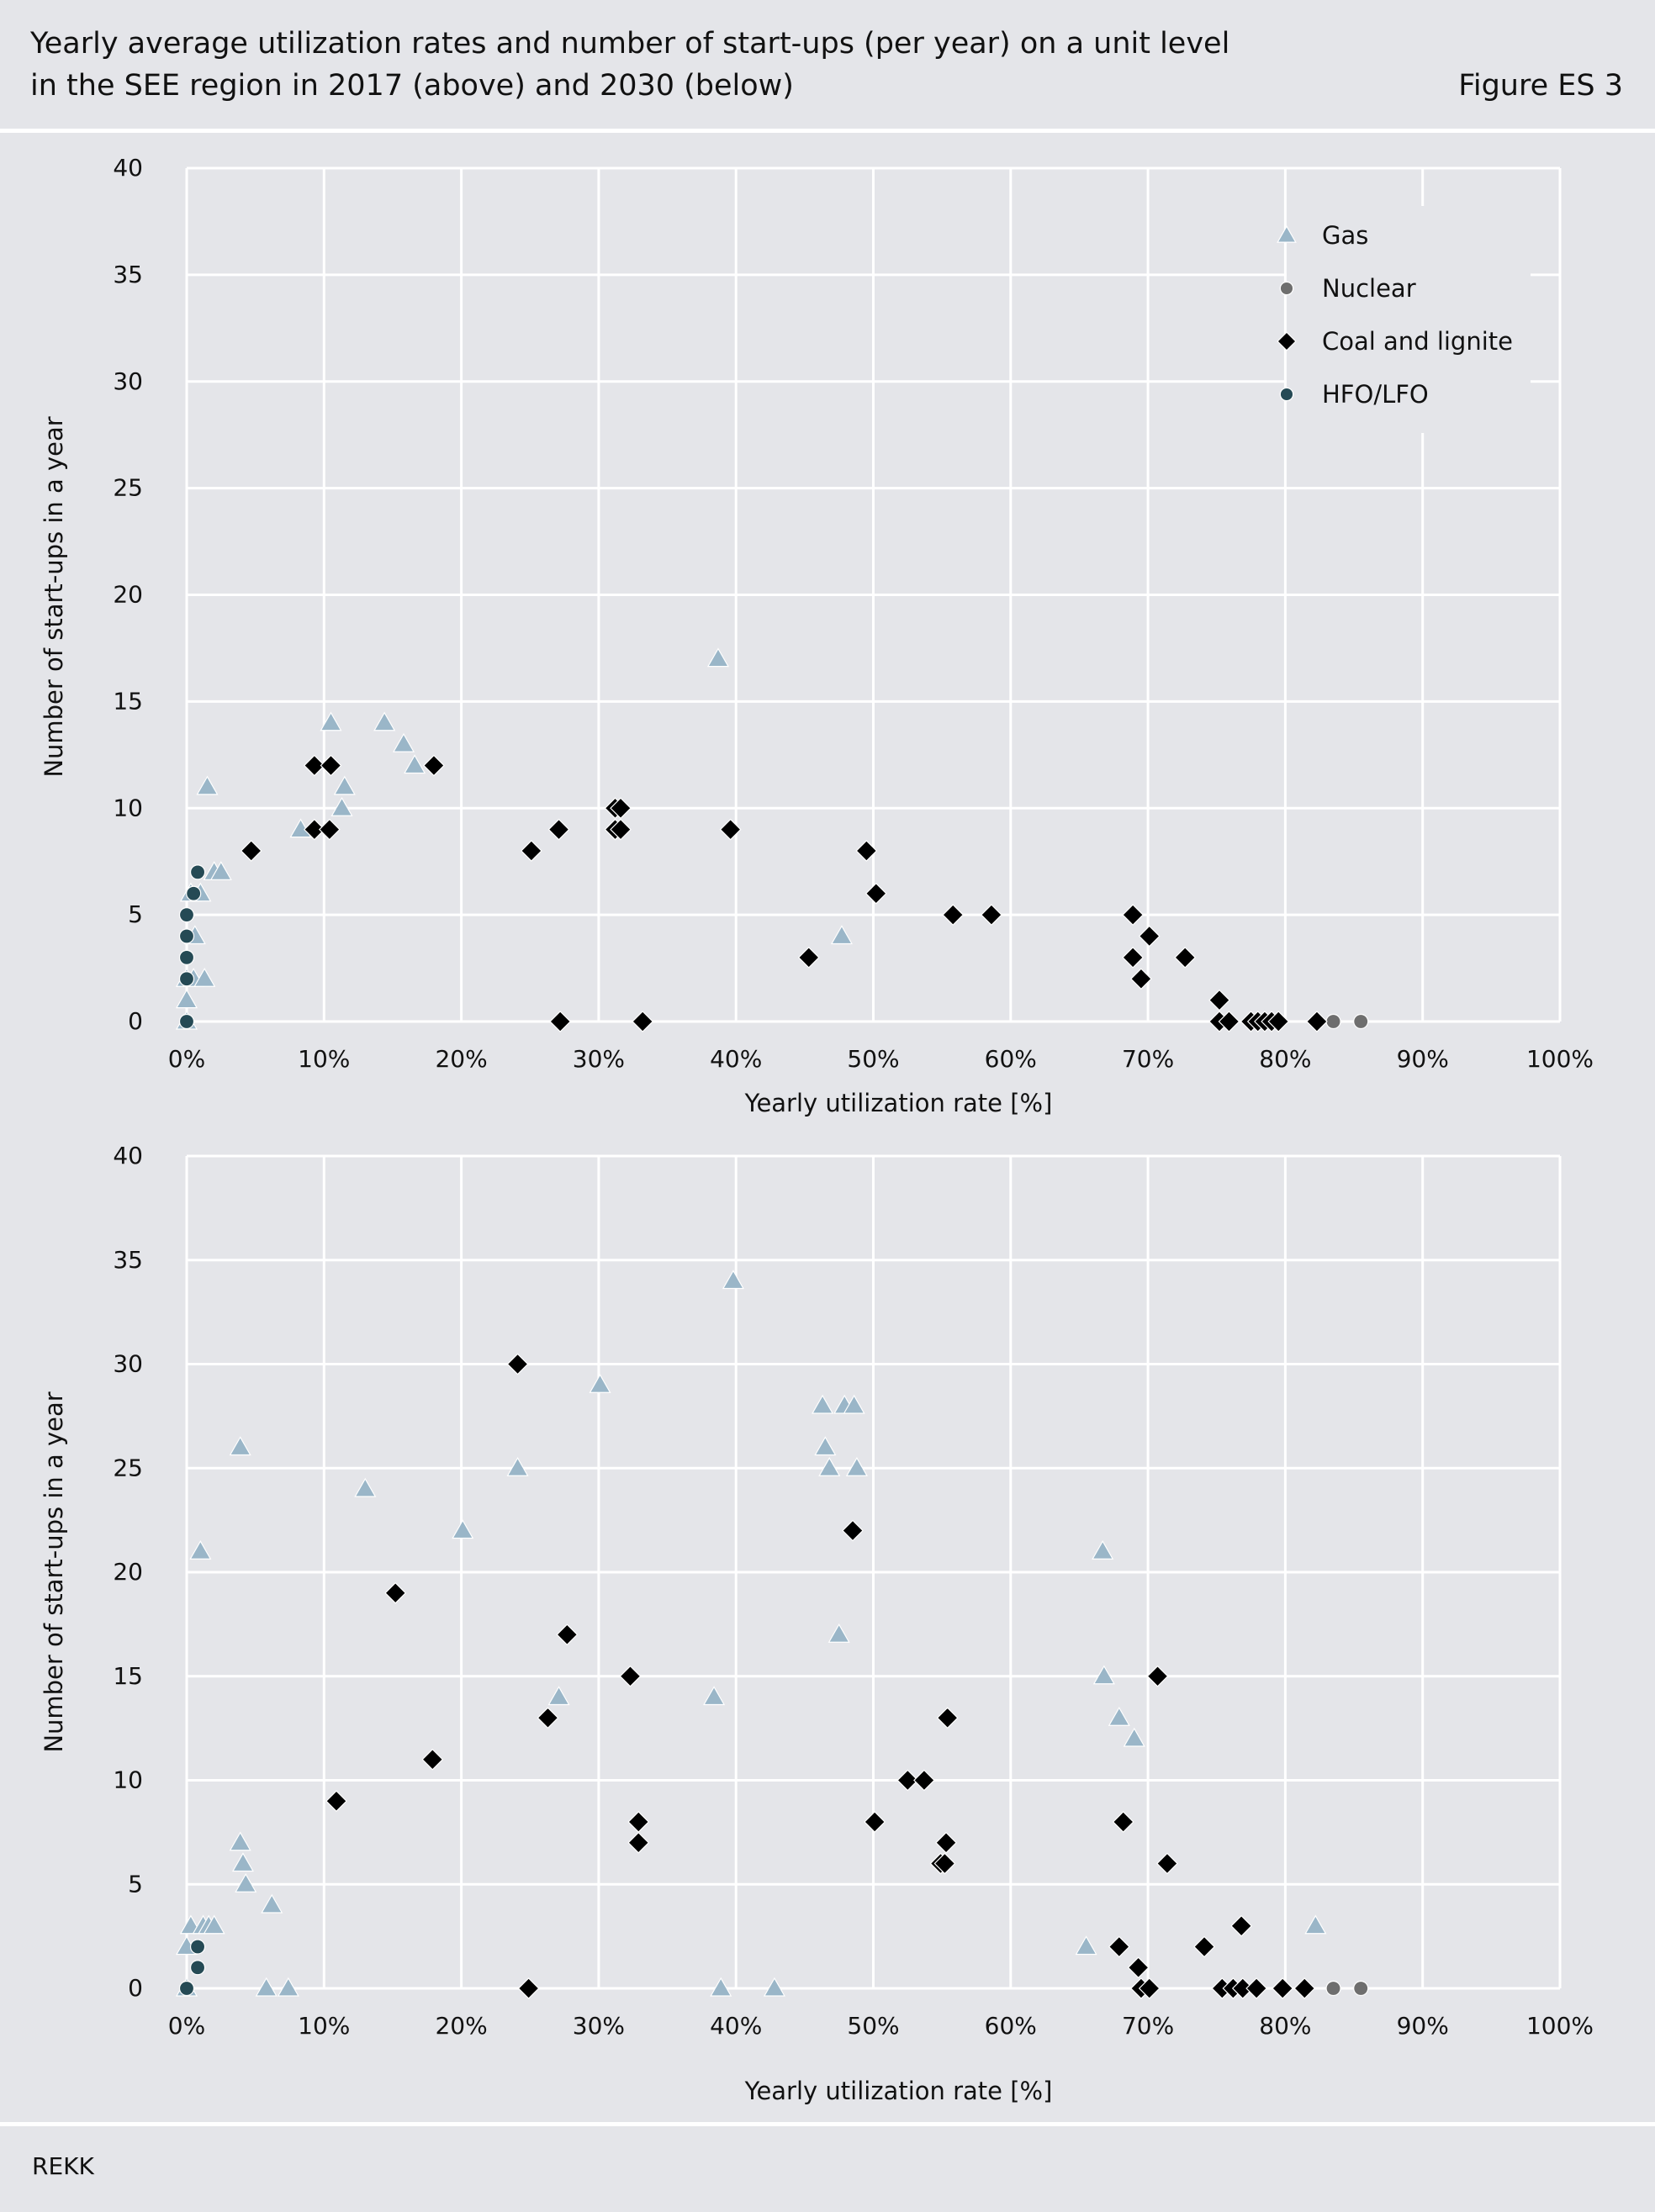 Image resolution: width=1655 pixels, height=2212 pixels. I want to click on y-tick-label: 20, so click(128, 595).